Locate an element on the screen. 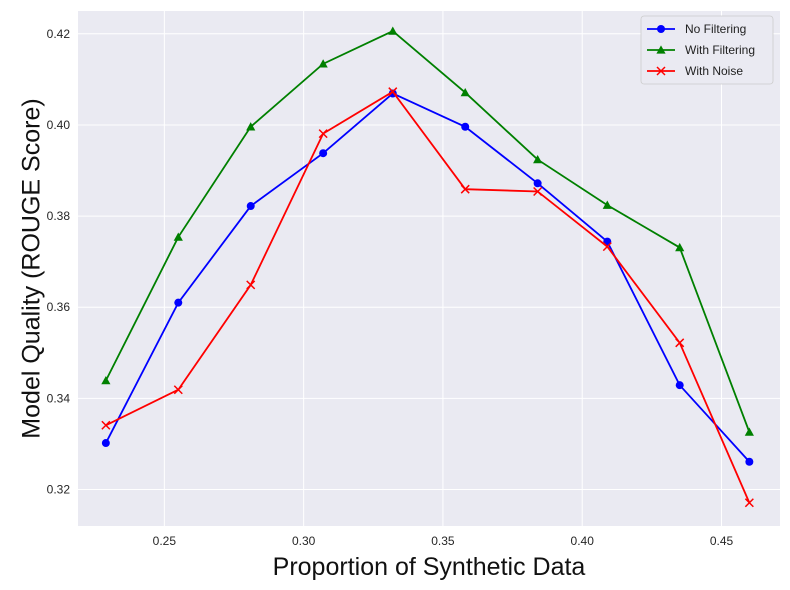 The width and height of the screenshot is (790, 590). y-tick-label: 0.34 is located at coordinates (59, 398).